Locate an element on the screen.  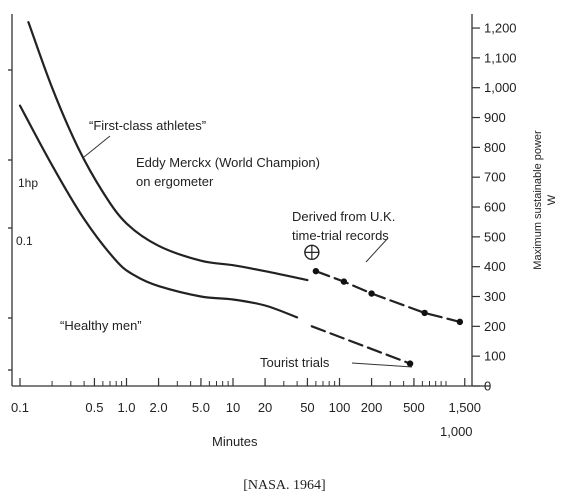
x-tick-label: 50 is located at coordinates (307, 407).